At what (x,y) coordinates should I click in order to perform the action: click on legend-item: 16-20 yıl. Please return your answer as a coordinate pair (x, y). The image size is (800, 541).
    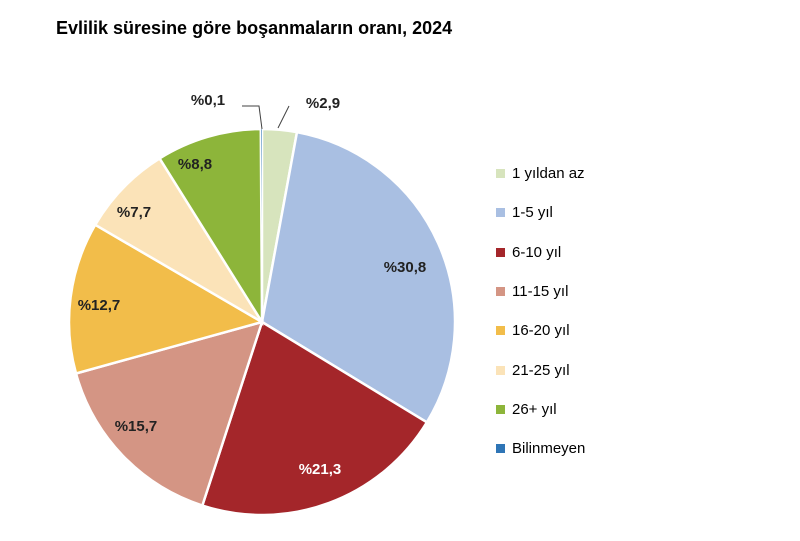
    Looking at the image, I should click on (540, 330).